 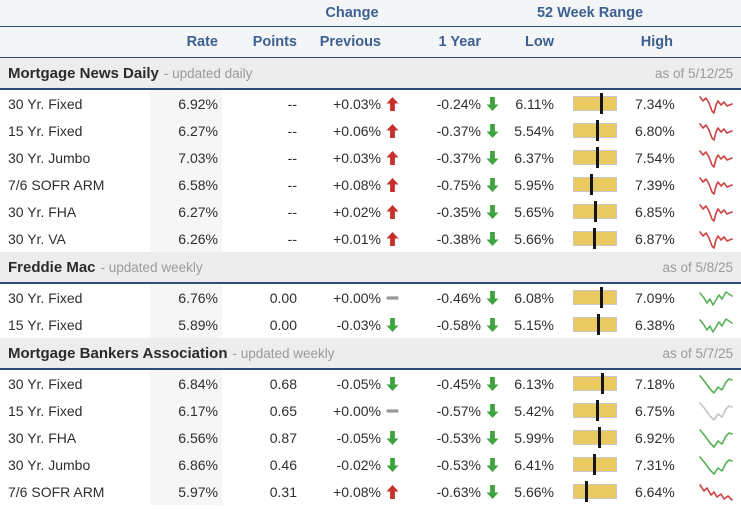 I want to click on points-value: 0.65, so click(x=283, y=410).